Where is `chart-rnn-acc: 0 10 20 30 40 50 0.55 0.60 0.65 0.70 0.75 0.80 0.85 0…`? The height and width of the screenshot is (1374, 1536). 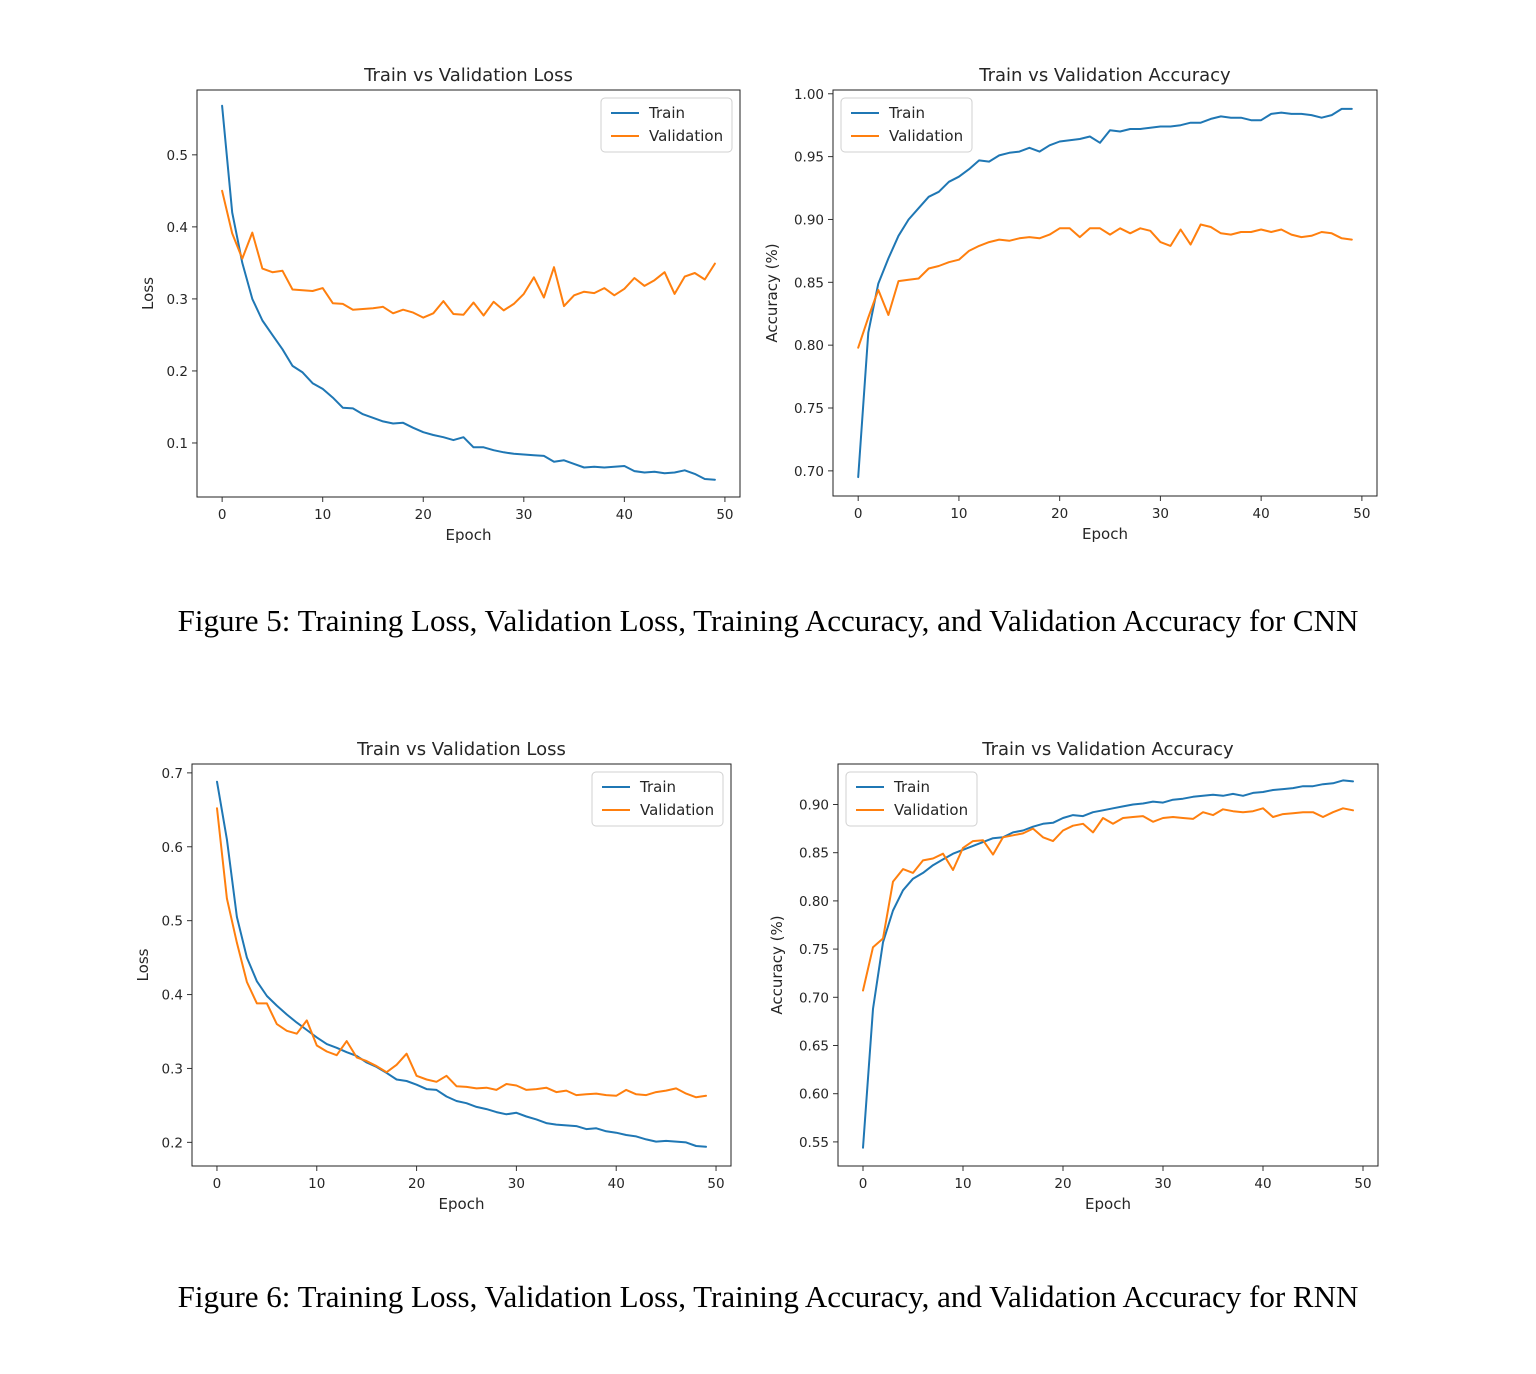
chart-rnn-acc: 0 10 20 30 40 50 0.55 0.60 0.65 0.70 0.75 0.80 0.85 0… is located at coordinates (1073, 976).